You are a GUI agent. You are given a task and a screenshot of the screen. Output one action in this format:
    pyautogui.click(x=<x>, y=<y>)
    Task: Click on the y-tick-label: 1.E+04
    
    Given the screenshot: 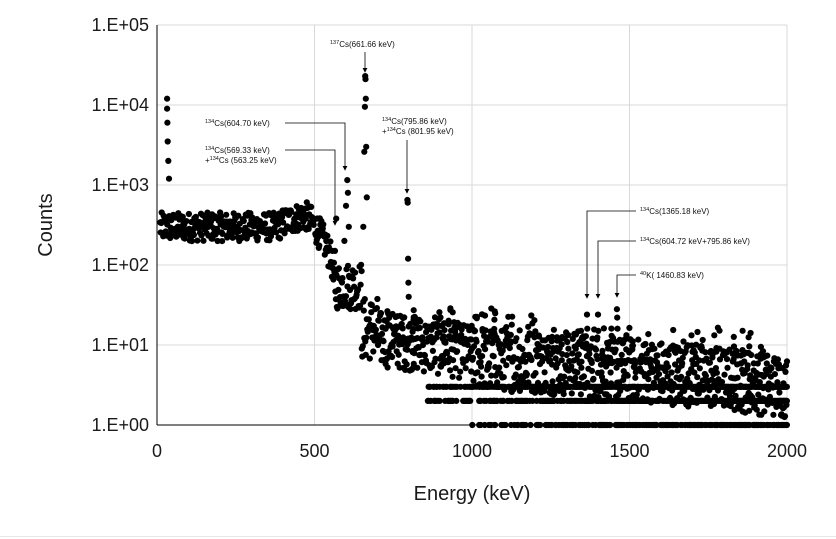 What is the action you would take?
    pyautogui.click(x=120, y=105)
    